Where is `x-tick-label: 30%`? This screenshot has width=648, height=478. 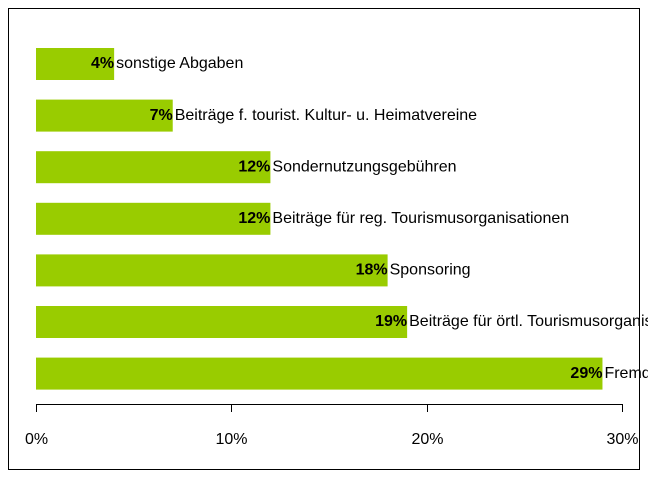 x-tick-label: 30% is located at coordinates (622, 439).